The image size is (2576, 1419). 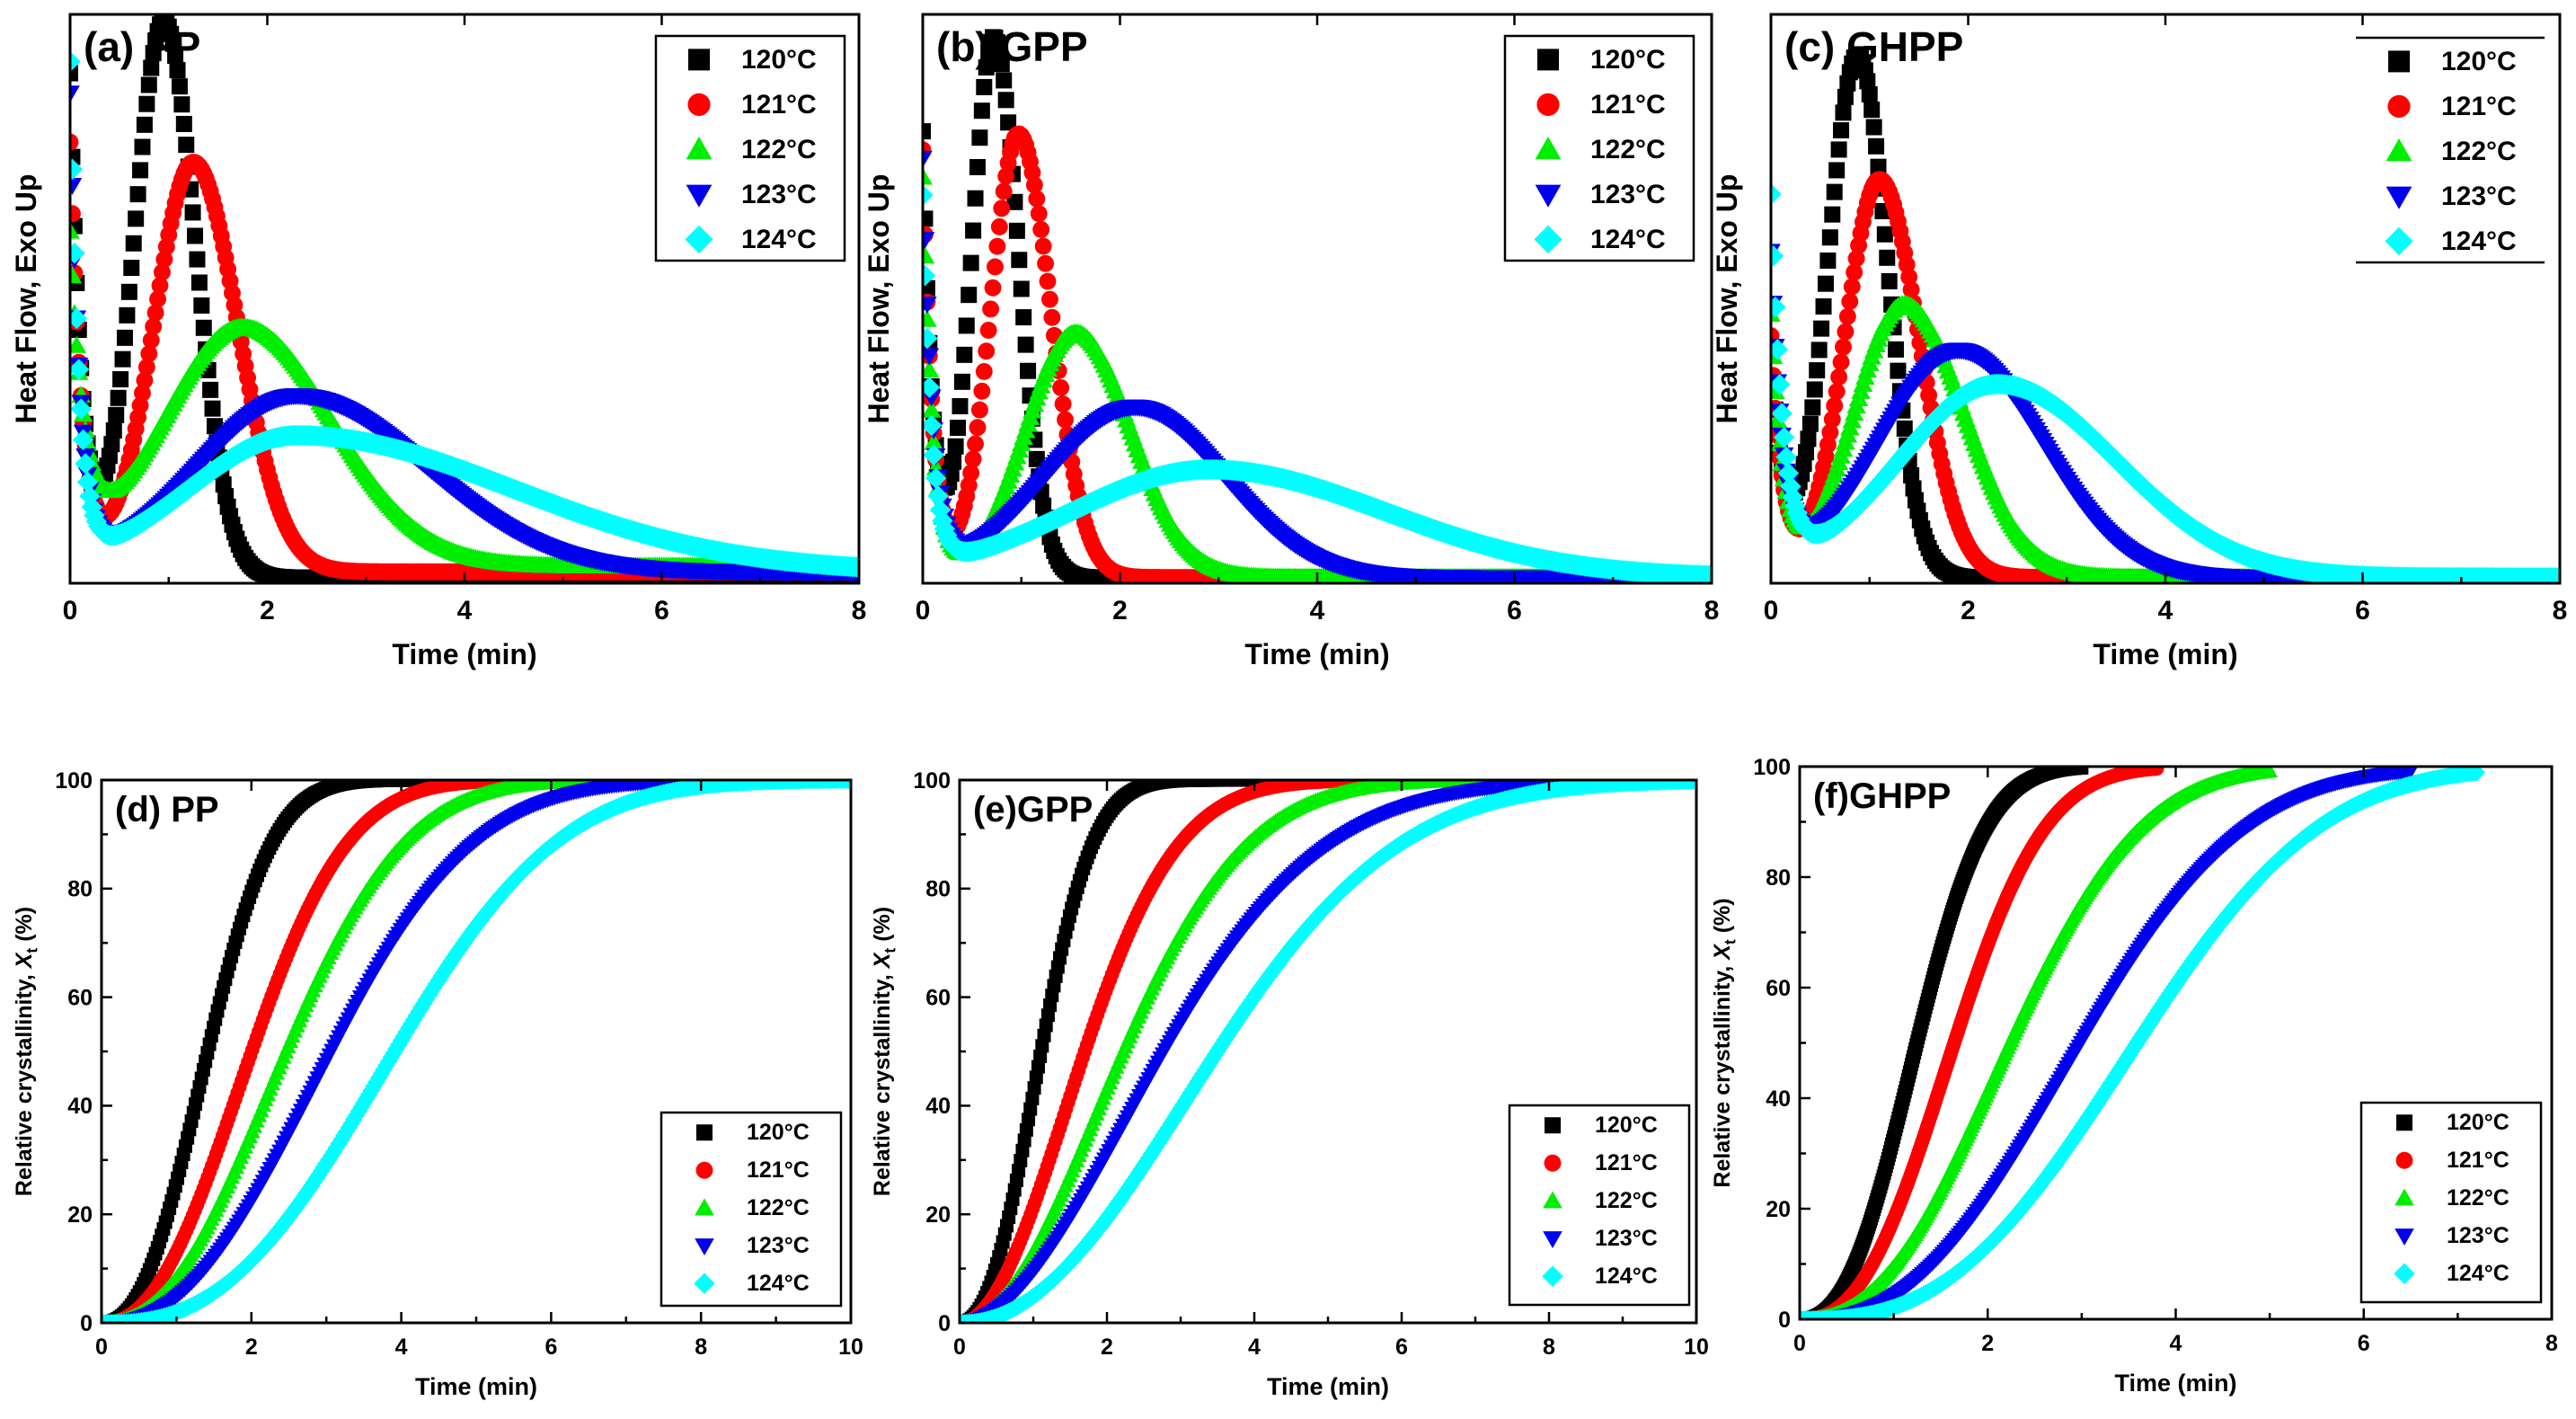 What do you see at coordinates (779, 240) in the screenshot?
I see `legend-label: 124°C` at bounding box center [779, 240].